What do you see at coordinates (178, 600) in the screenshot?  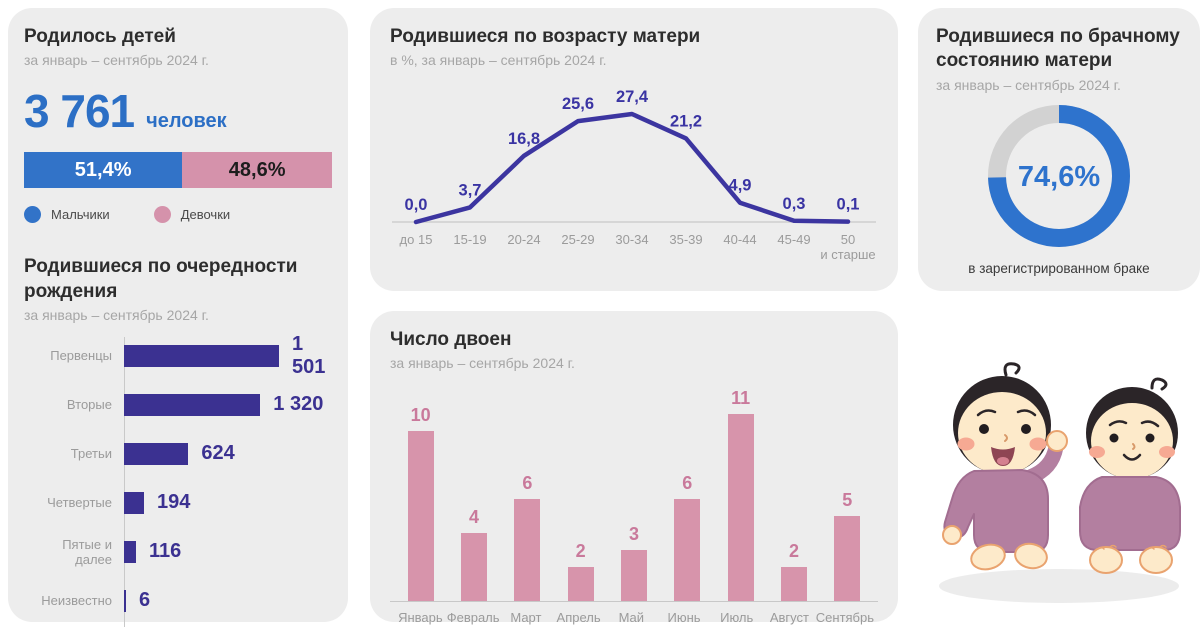 I see `birth-order-row: Неизвестно 6` at bounding box center [178, 600].